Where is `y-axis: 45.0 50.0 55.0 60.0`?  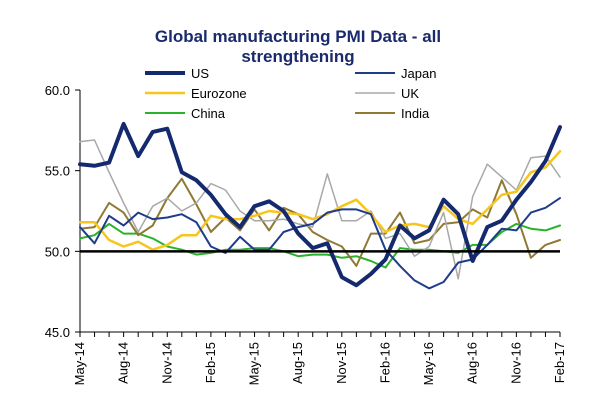 y-axis: 45.0 50.0 55.0 60.0 is located at coordinates (63, 211).